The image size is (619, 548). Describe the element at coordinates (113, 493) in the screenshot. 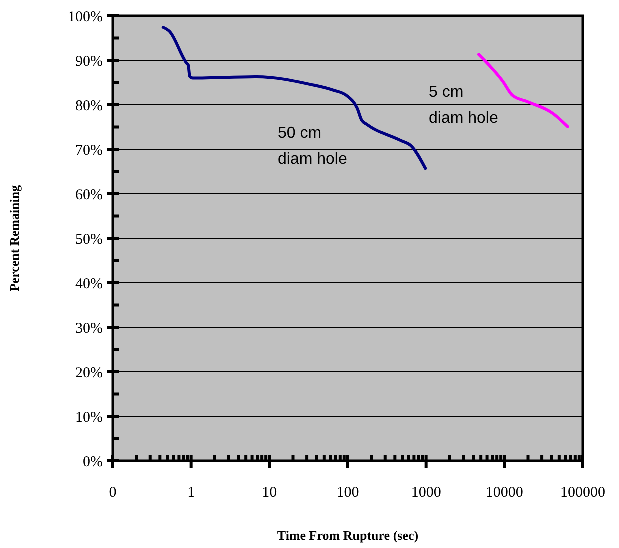

I see `x-tick-label: 0` at that location.